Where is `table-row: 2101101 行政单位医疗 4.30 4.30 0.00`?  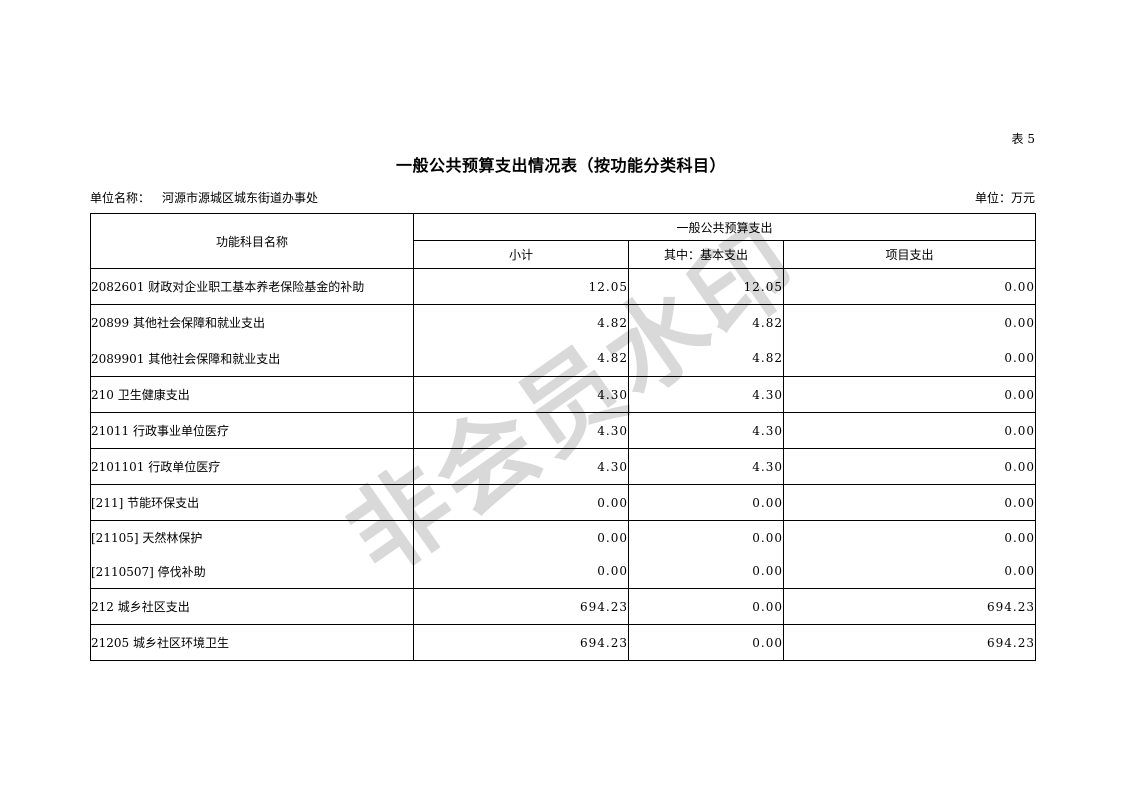 table-row: 2101101 行政单位医疗 4.30 4.30 0.00 is located at coordinates (563, 466).